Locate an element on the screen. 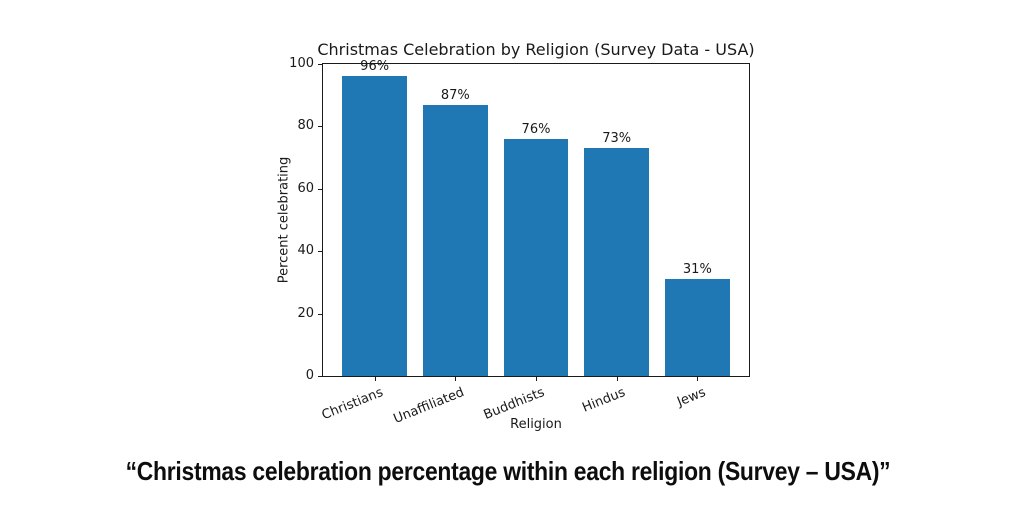 Image resolution: width=1024 pixels, height=512 pixels. bar-value-label: 96% is located at coordinates (375, 67).